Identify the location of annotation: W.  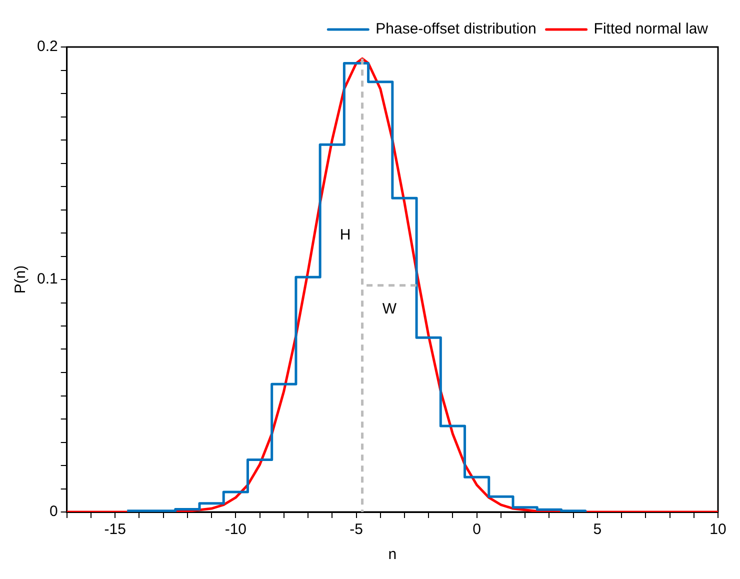
(390, 309).